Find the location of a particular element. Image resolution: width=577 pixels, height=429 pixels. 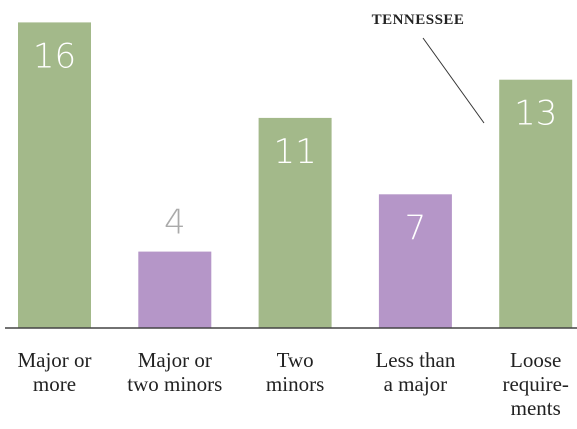

x-tick-label: Loose is located at coordinates (535, 360).